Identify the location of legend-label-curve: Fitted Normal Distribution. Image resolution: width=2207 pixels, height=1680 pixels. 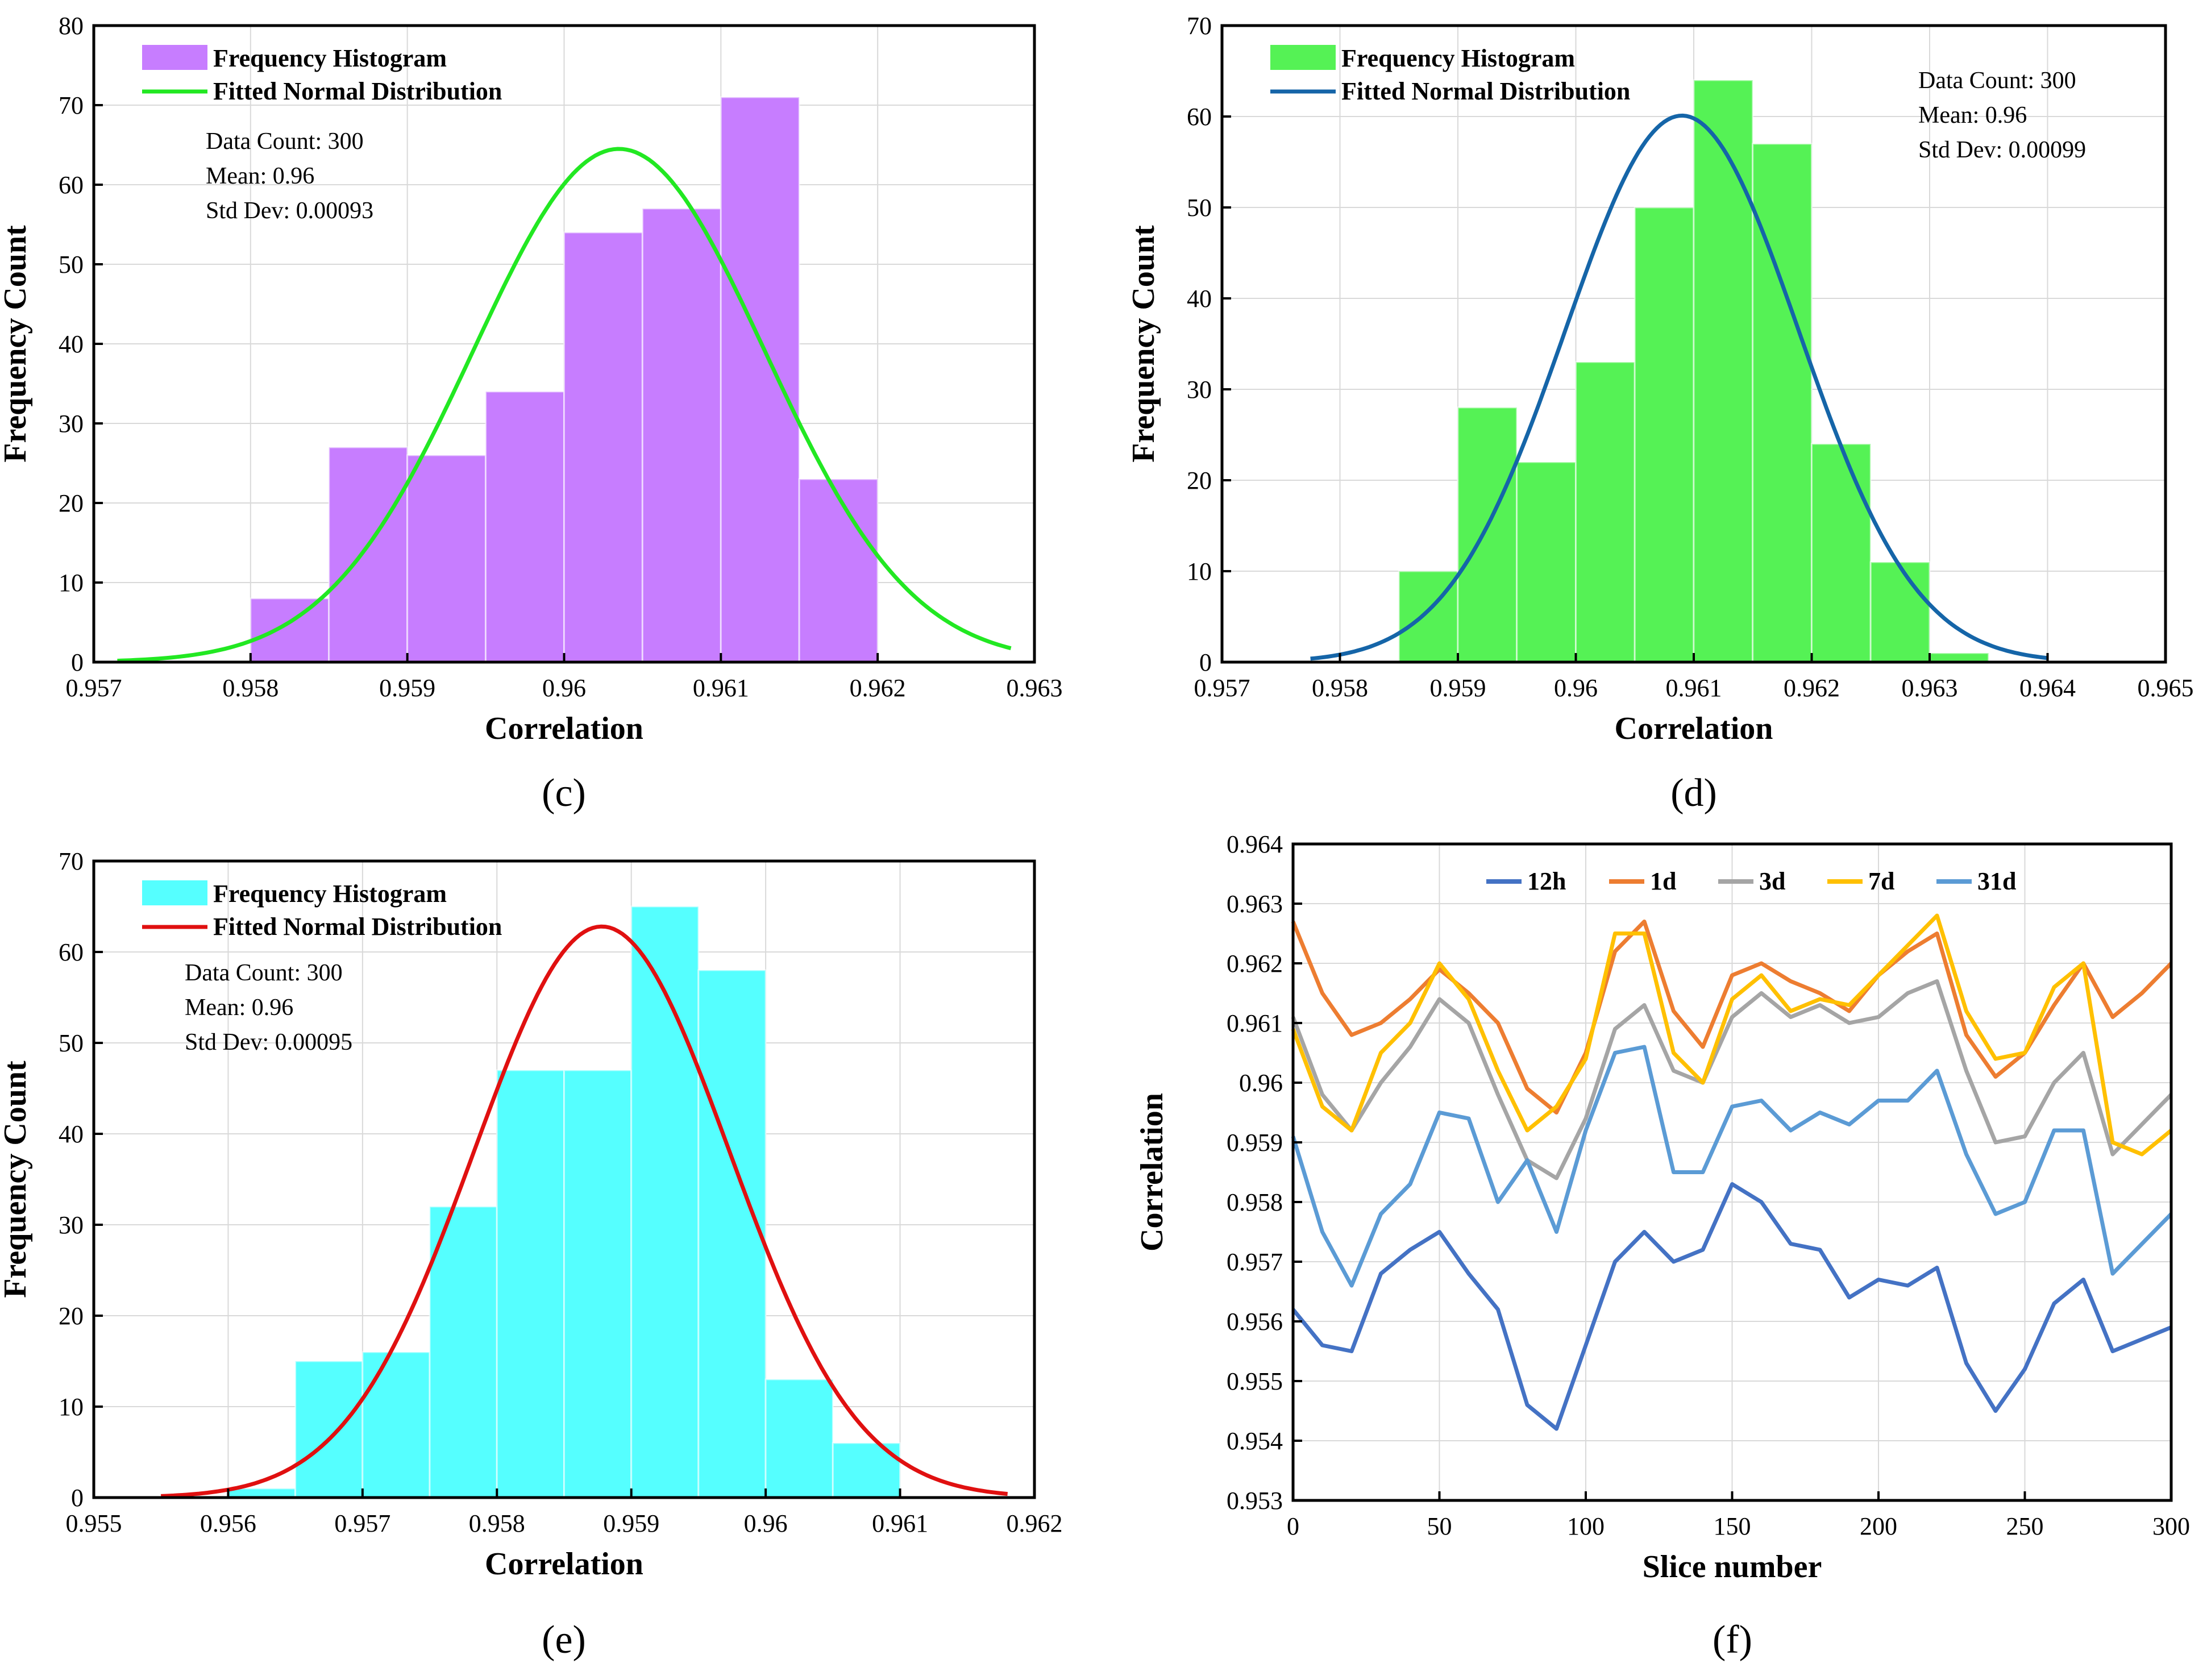
(1486, 91).